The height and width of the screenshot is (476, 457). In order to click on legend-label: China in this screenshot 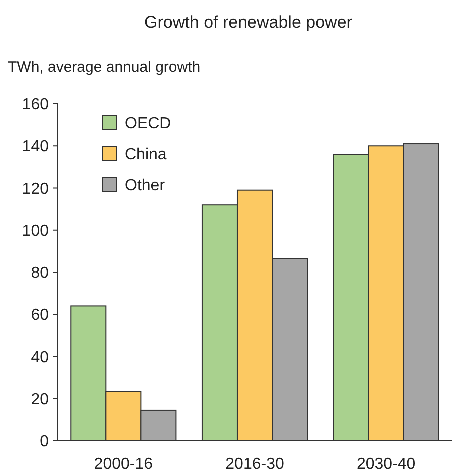, I will do `click(146, 155)`.